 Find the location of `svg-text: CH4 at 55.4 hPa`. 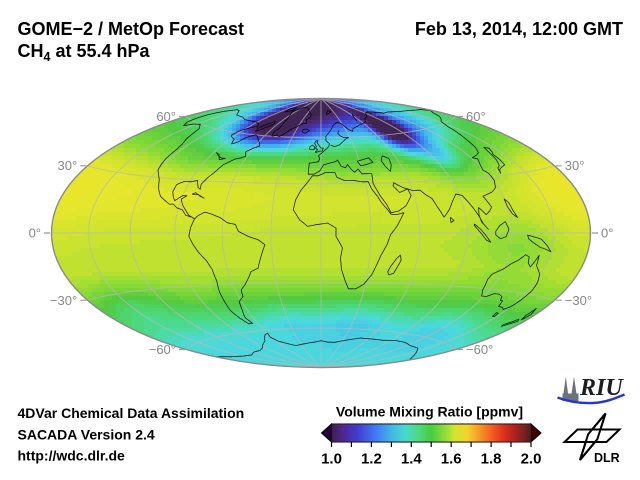

svg-text: CH4 at 55.4 hPa is located at coordinates (84, 52).